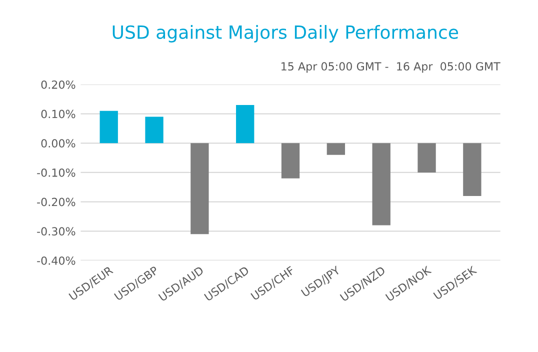 The width and height of the screenshot is (538, 352). I want to click on chart-title: USD against Majors Daily Performance, so click(285, 33).